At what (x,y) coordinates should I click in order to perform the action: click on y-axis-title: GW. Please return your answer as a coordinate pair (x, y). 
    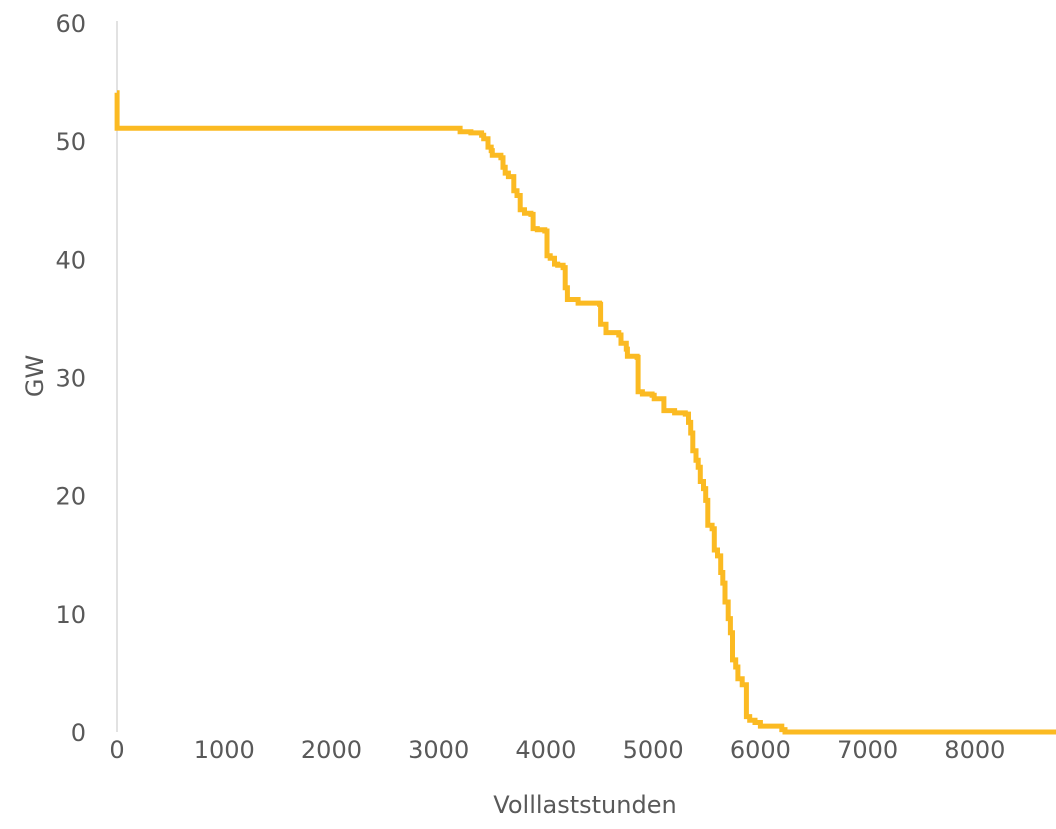
    Looking at the image, I should click on (35, 376).